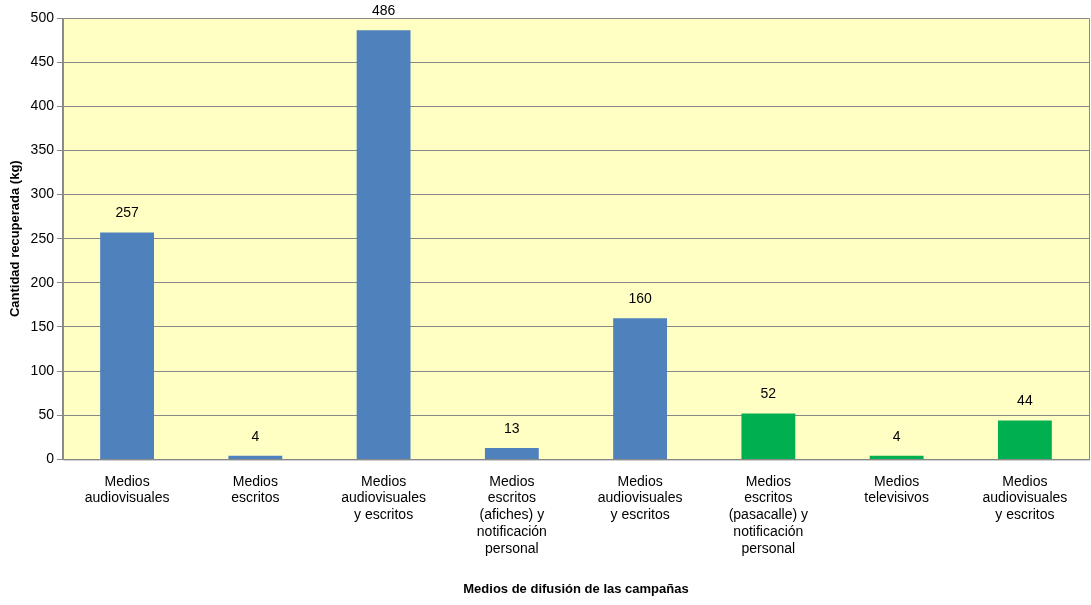 The image size is (1091, 605). Describe the element at coordinates (768, 514) in the screenshot. I see `x-tick-label: Medios escritos (pasacalle) y notificación personal` at that location.